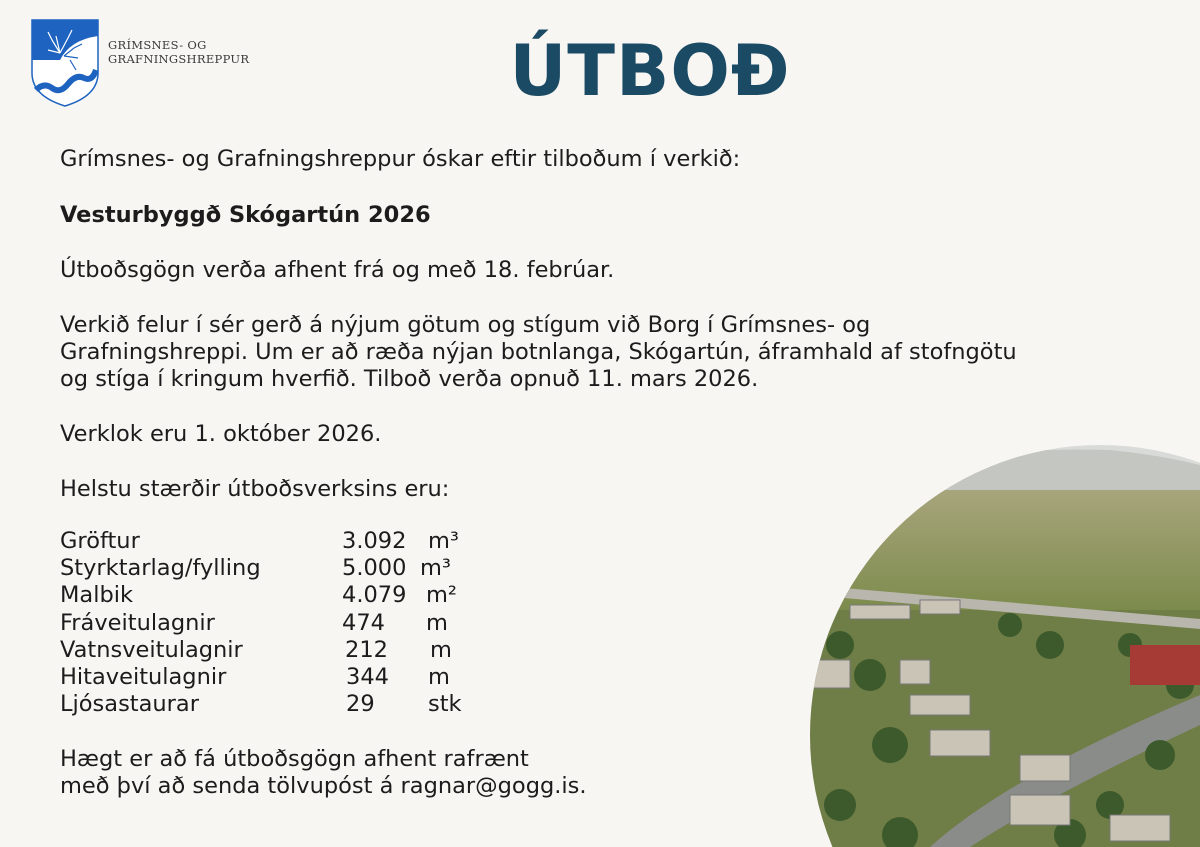 This screenshot has width=1200, height=847. What do you see at coordinates (255, 489) in the screenshot?
I see `quantities-heading: Helstu stærðir útboðsverksins eru:` at bounding box center [255, 489].